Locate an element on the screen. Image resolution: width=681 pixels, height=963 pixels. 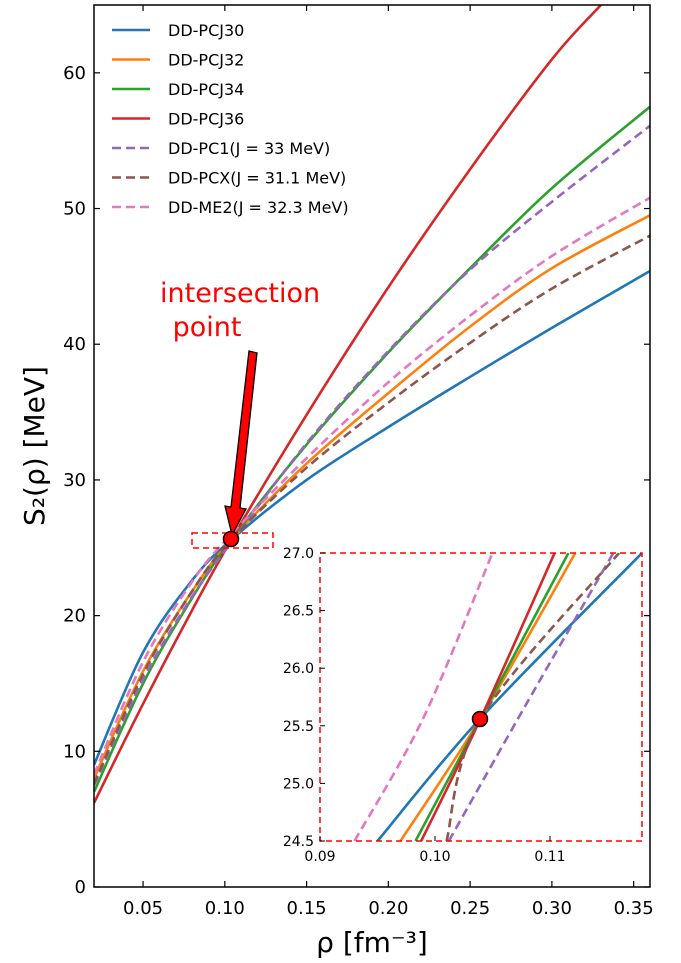
y-tick-label: 40 is located at coordinates (74, 344).